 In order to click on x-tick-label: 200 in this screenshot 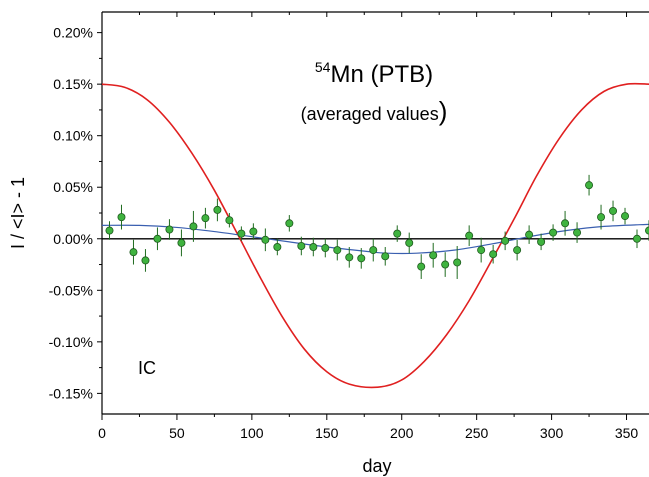, I will do `click(402, 433)`.